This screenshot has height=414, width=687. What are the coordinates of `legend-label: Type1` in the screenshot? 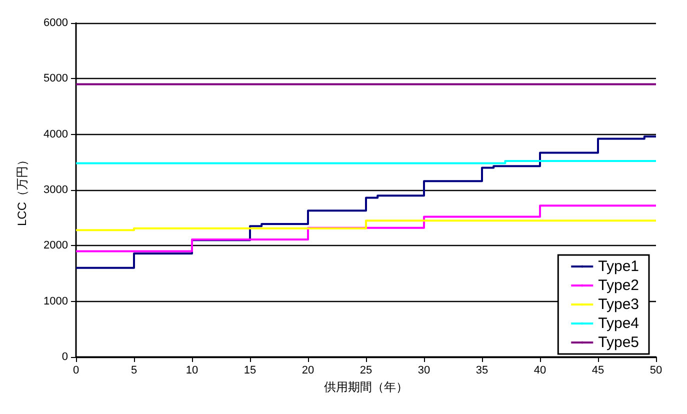 It's located at (619, 266).